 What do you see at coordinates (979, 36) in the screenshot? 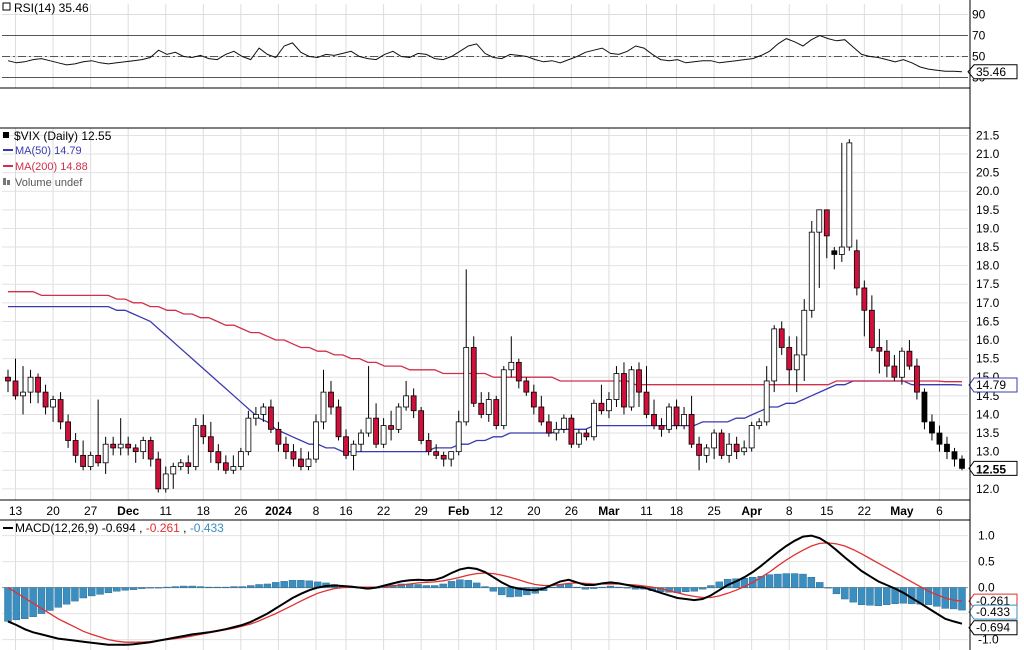
I see `rsi-tick-label: 70` at bounding box center [979, 36].